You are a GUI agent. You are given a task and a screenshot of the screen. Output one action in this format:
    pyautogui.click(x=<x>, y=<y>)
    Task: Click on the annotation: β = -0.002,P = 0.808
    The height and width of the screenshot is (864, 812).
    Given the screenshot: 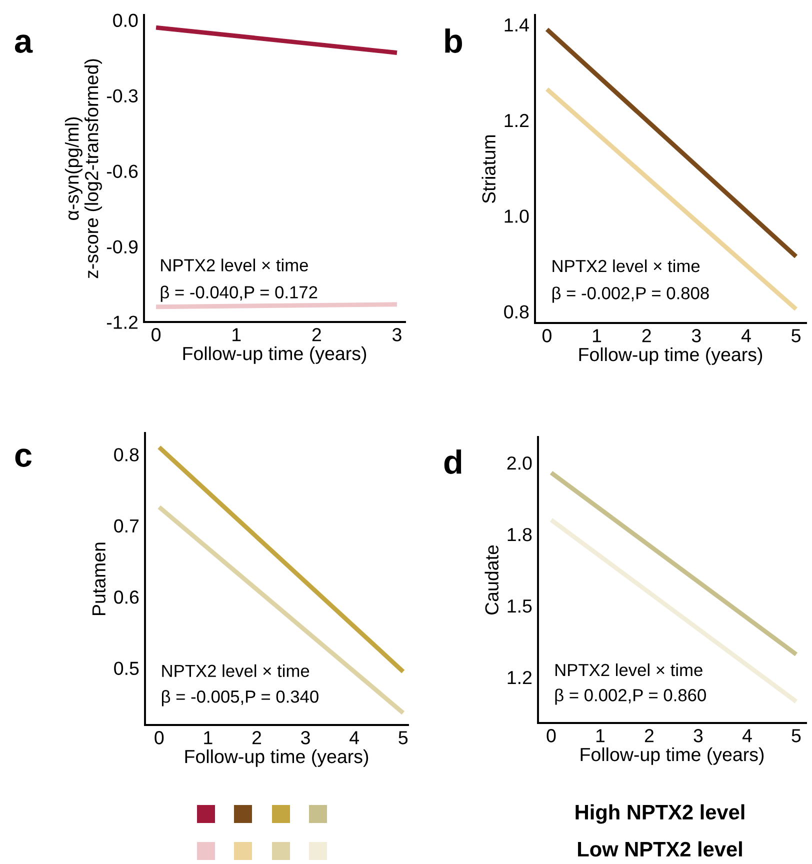 What is the action you would take?
    pyautogui.click(x=630, y=294)
    